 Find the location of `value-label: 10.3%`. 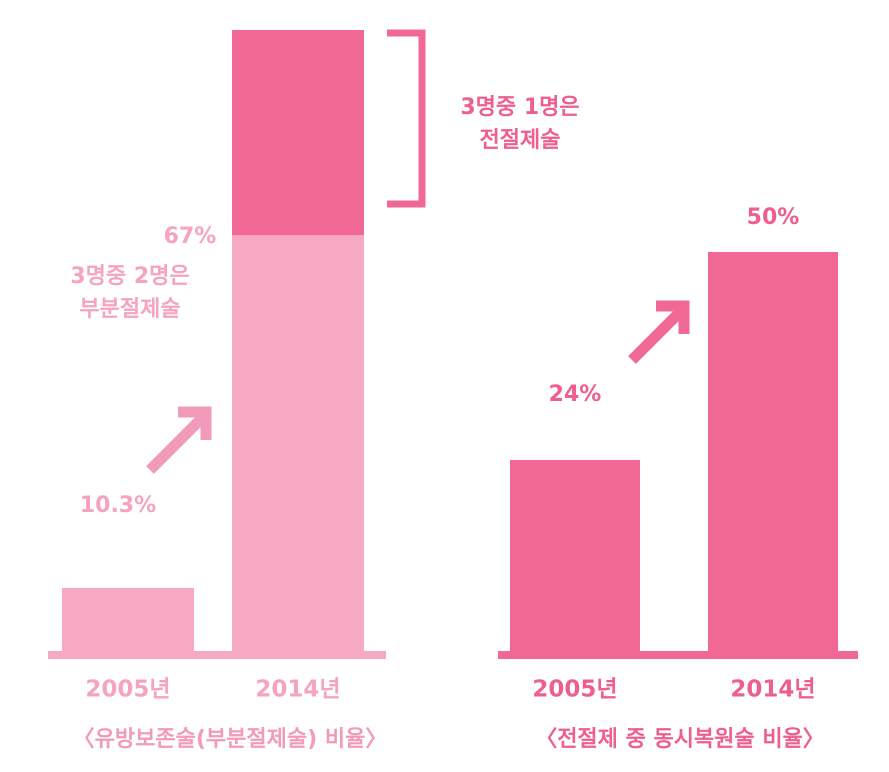

value-label: 10.3% is located at coordinates (118, 505).